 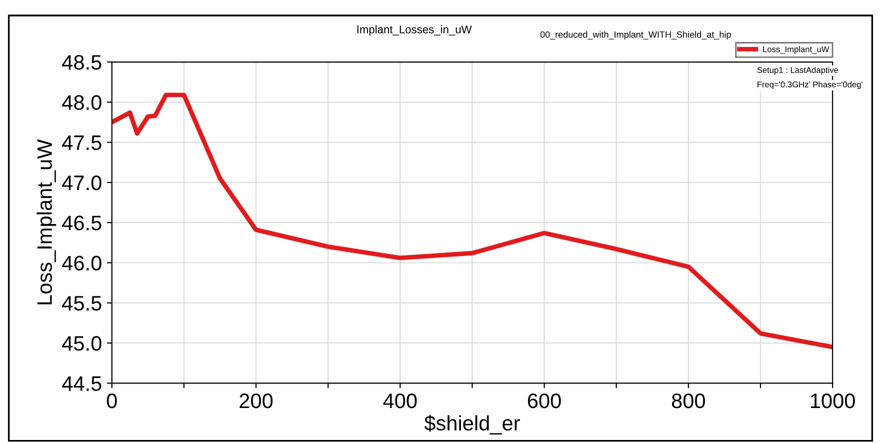 What do you see at coordinates (544, 400) in the screenshot?
I see `x-tick-label: 600` at bounding box center [544, 400].